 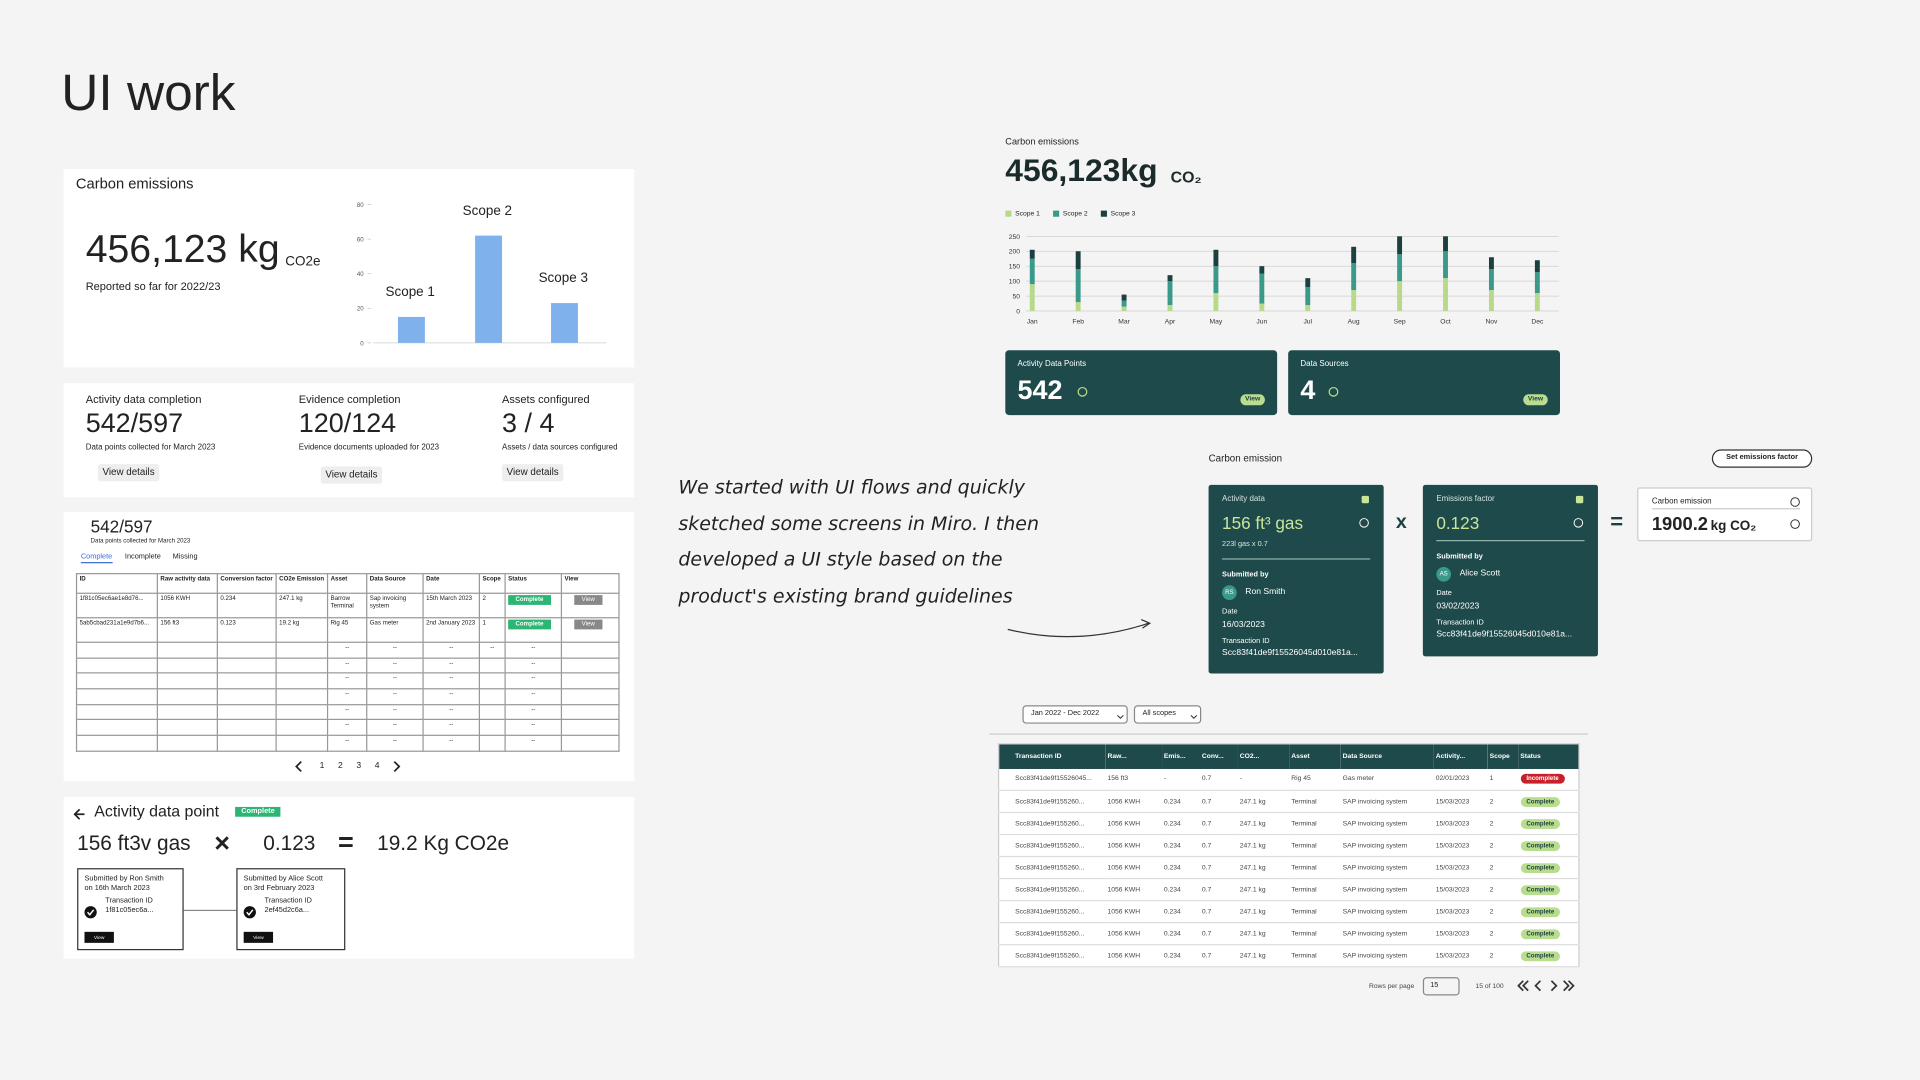 I want to click on x-tick-label: Sep, so click(x=1400, y=321).